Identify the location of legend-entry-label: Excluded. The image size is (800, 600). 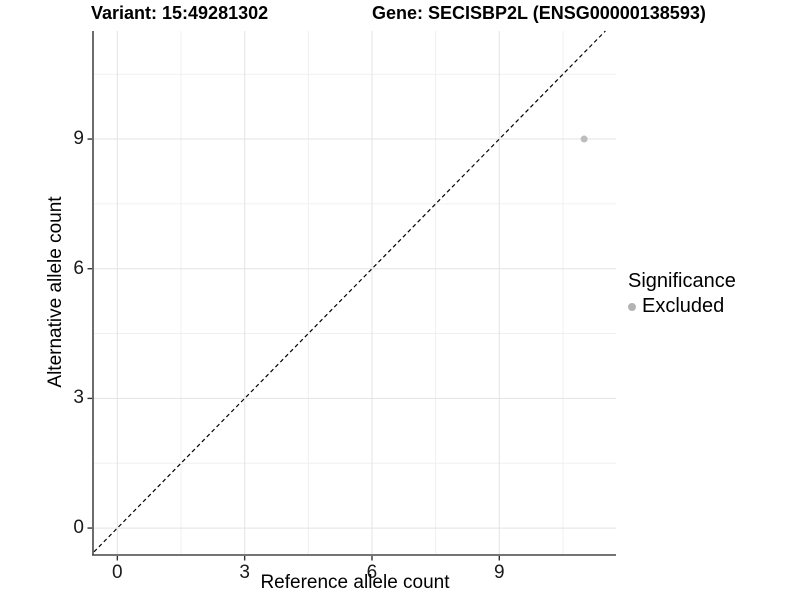
(683, 306).